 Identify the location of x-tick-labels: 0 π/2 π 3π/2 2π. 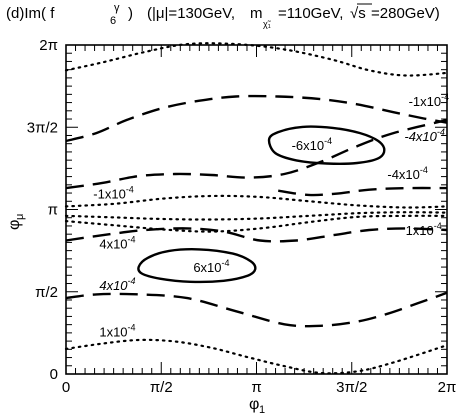
(259, 387).